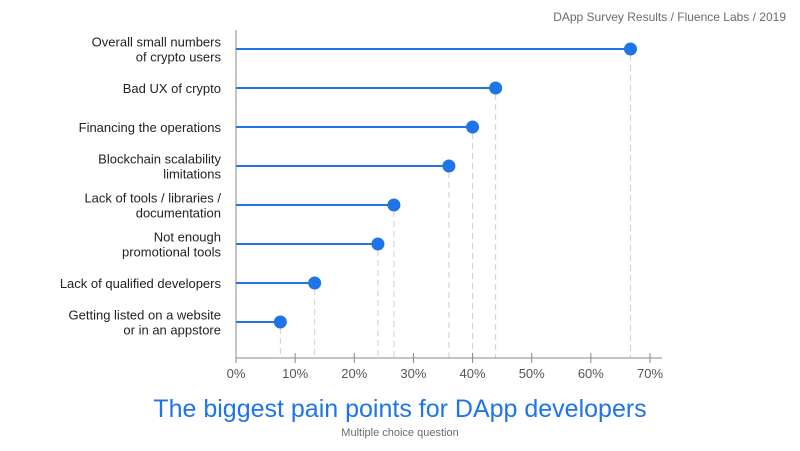 This screenshot has height=451, width=800. I want to click on category-label-line: Bad UX of crypto, so click(172, 88).